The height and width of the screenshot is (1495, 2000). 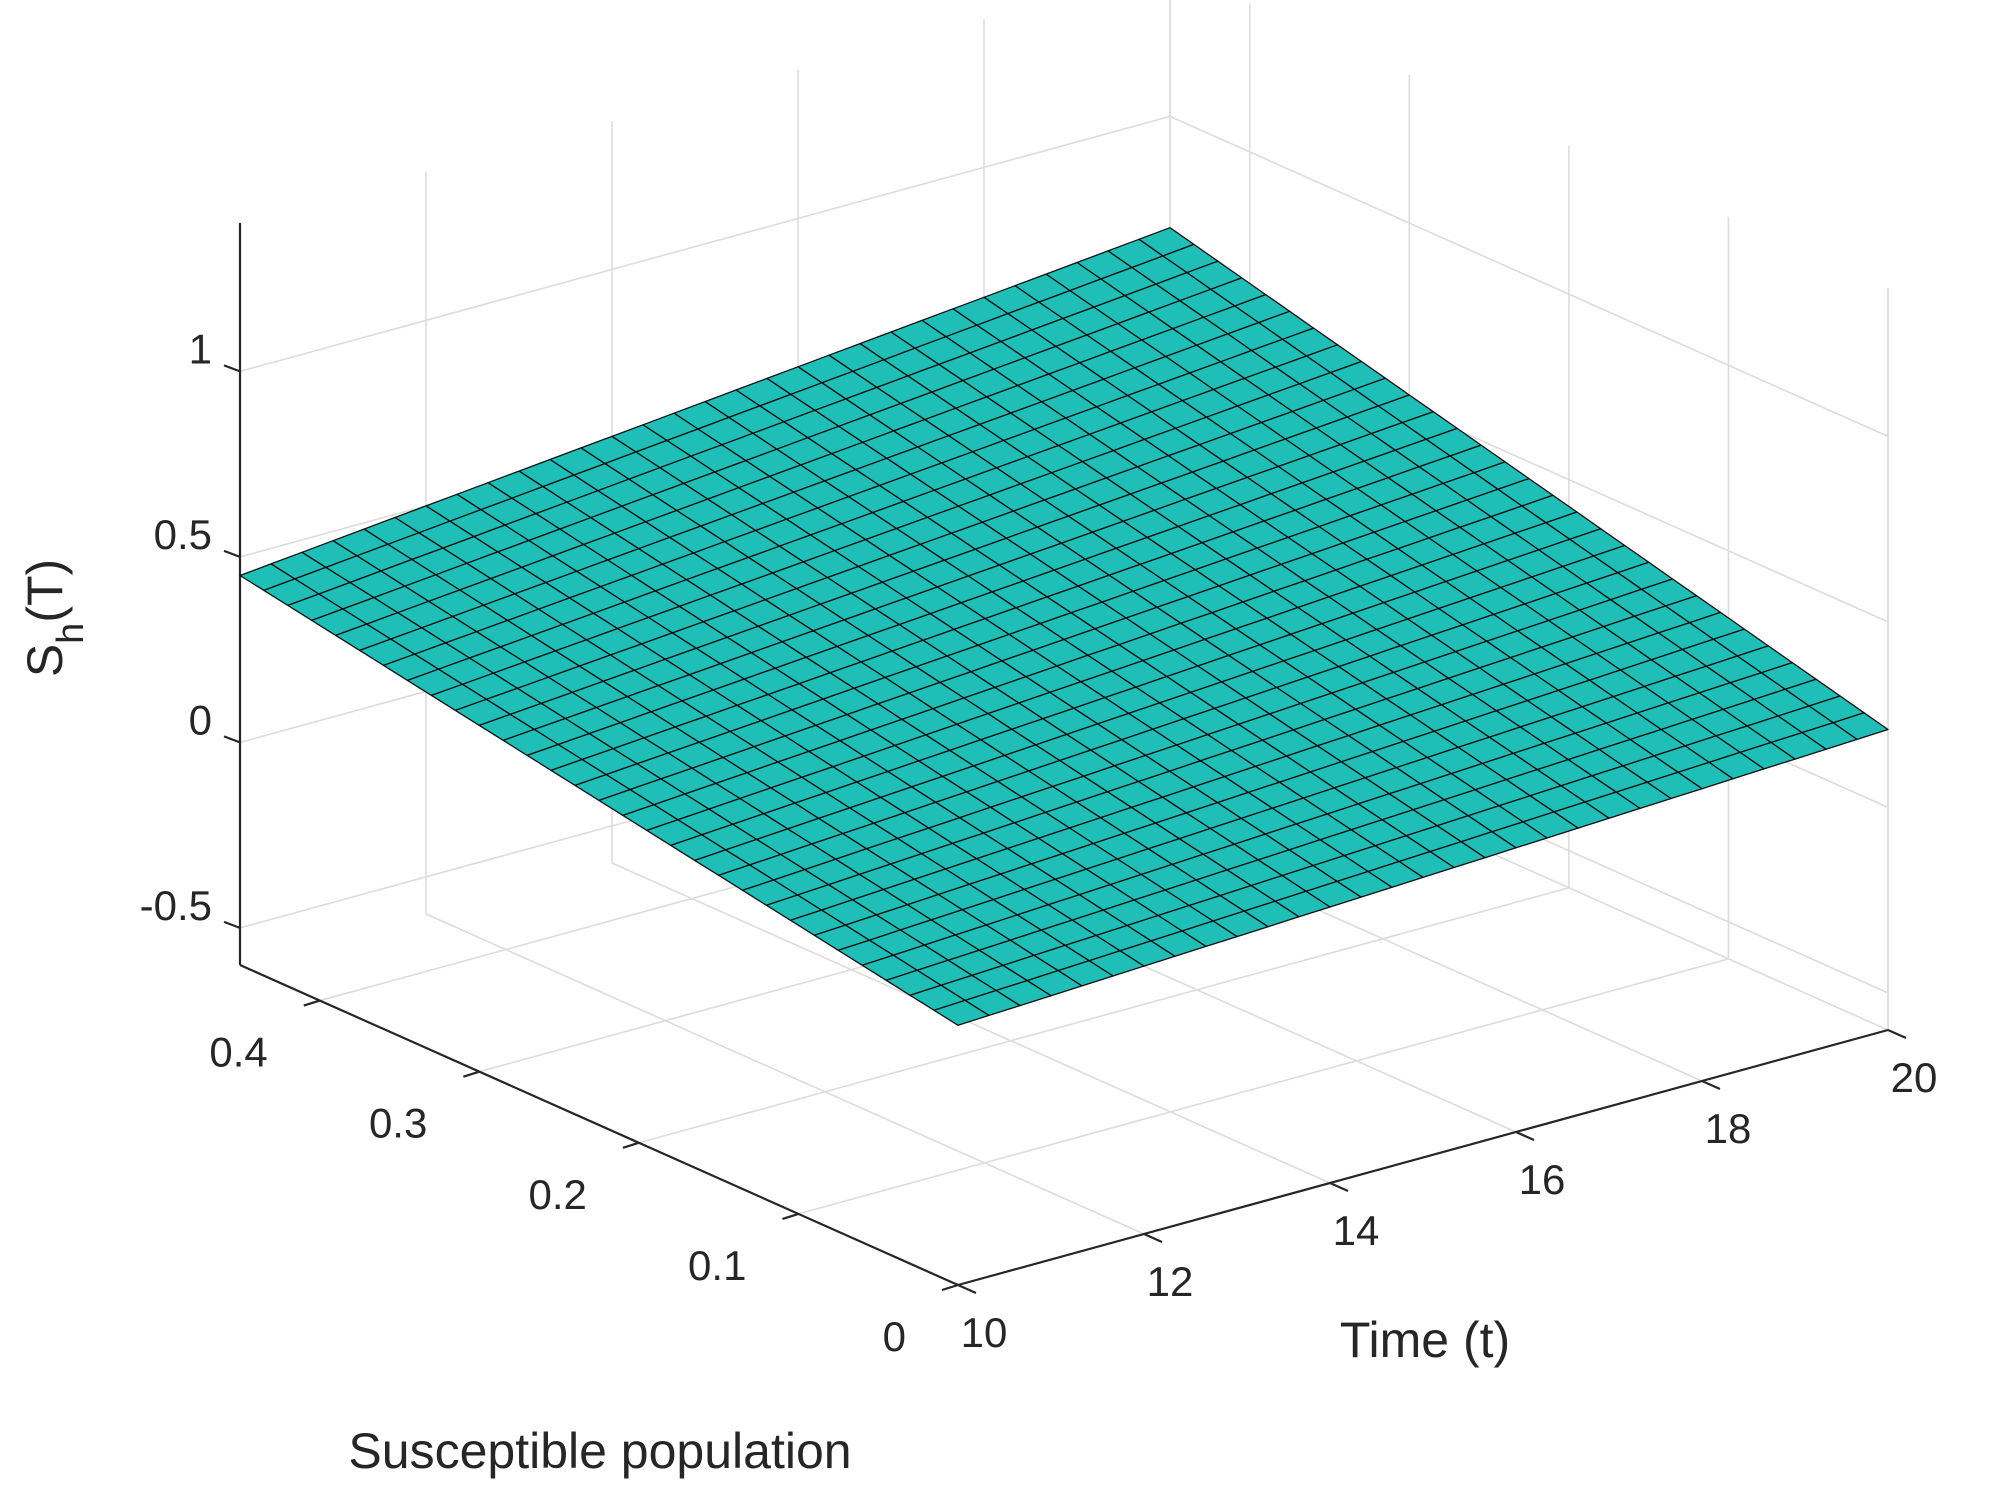 What do you see at coordinates (238, 1052) in the screenshot?
I see `y-tick-label-4: 0.4` at bounding box center [238, 1052].